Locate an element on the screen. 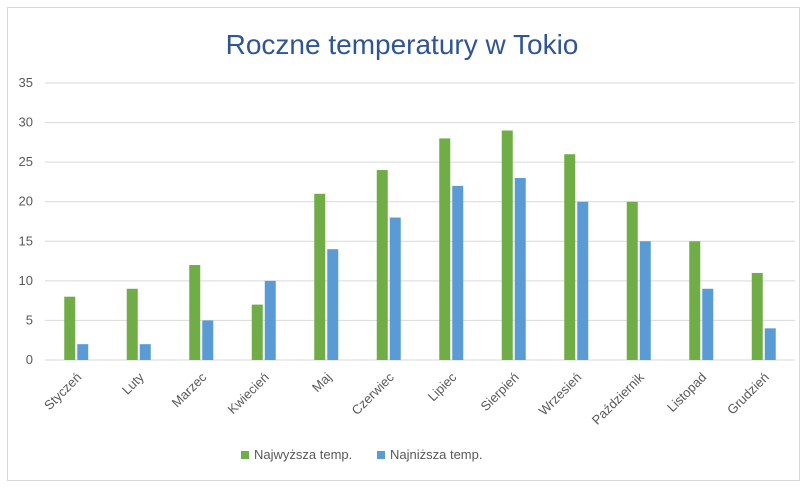 This screenshot has height=490, width=809. legend-label-1: Najniższa temp. is located at coordinates (436, 454).